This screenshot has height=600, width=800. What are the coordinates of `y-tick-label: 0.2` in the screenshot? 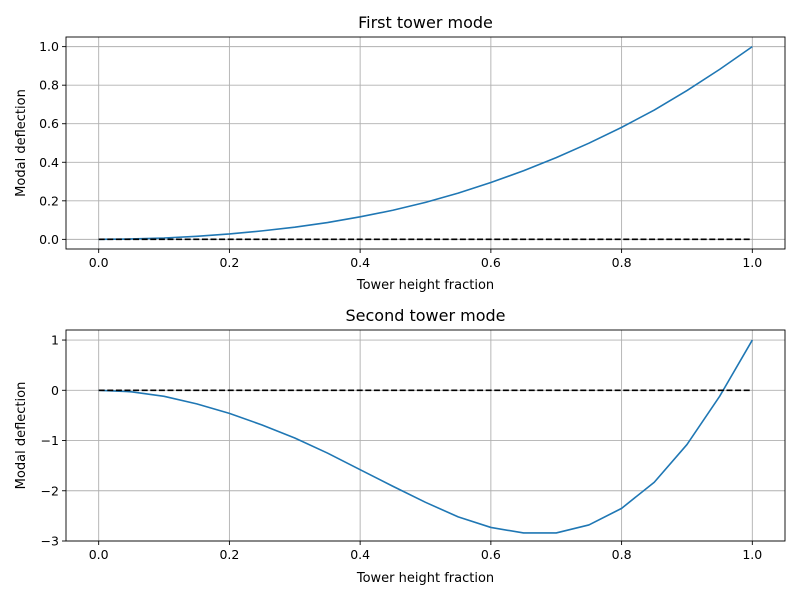 It's located at (49, 200).